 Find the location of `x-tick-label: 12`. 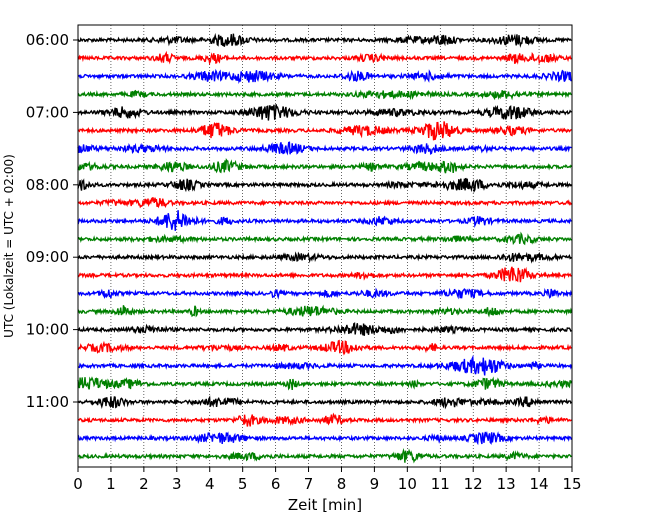

x-tick-label: 12 is located at coordinates (473, 484).